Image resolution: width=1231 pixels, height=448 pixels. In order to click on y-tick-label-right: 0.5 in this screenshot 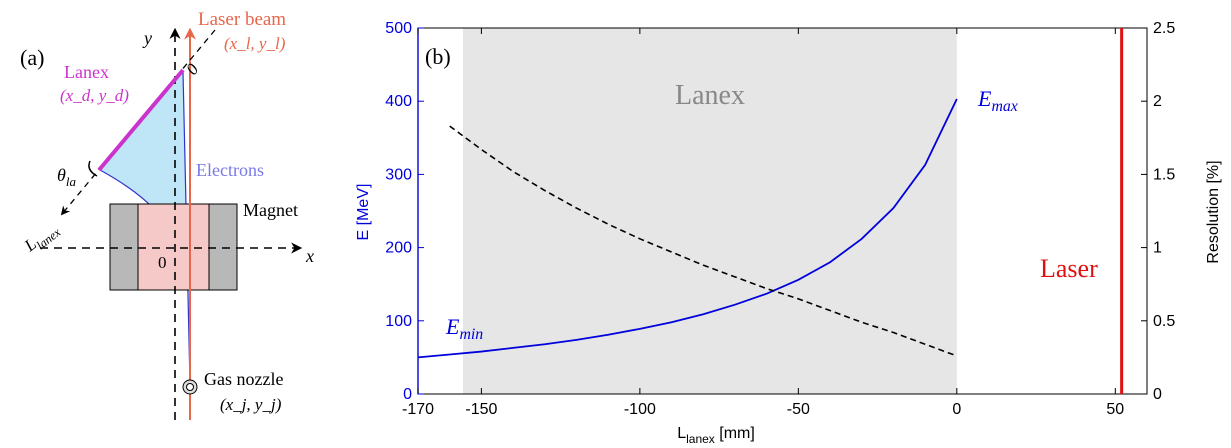, I will do `click(1164, 321)`.